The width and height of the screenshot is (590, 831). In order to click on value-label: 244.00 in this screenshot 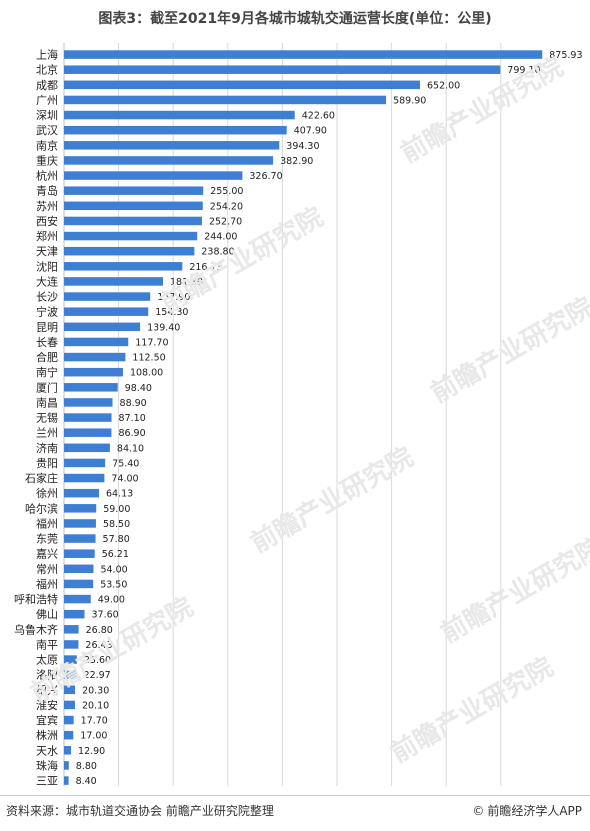, I will do `click(220, 237)`.